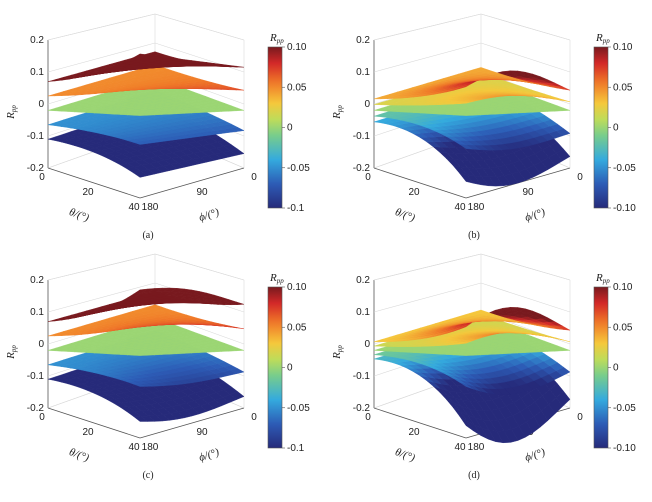 This screenshot has height=502, width=652. What do you see at coordinates (147, 235) in the screenshot?
I see `panel-label: (a)` at bounding box center [147, 235].